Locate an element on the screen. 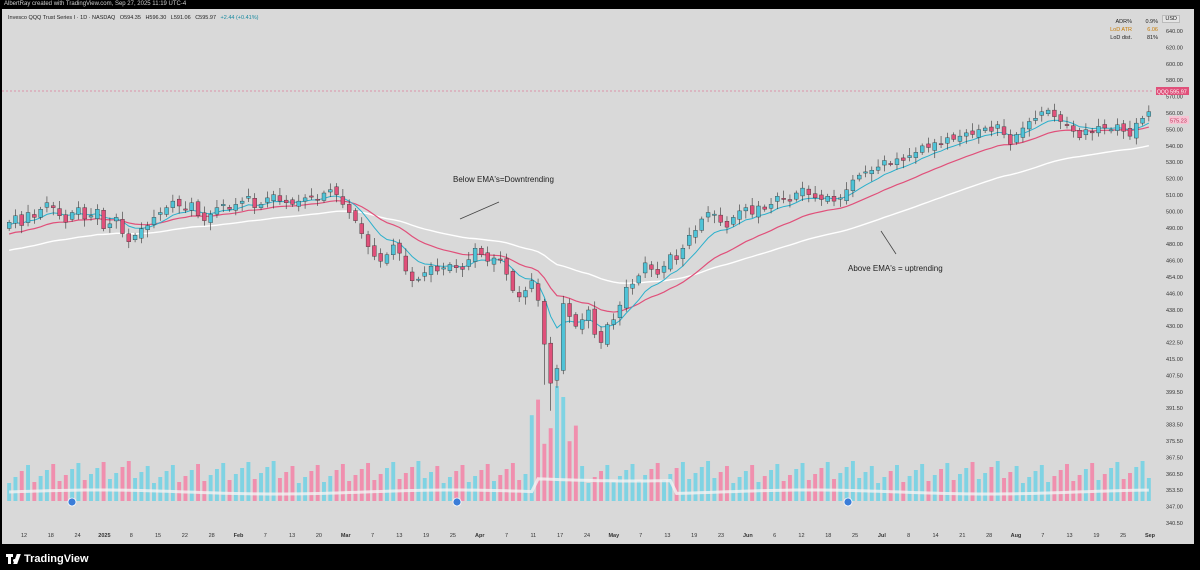 This screenshot has height=570, width=1200. time-tick-label: 2025 is located at coordinates (104, 536).